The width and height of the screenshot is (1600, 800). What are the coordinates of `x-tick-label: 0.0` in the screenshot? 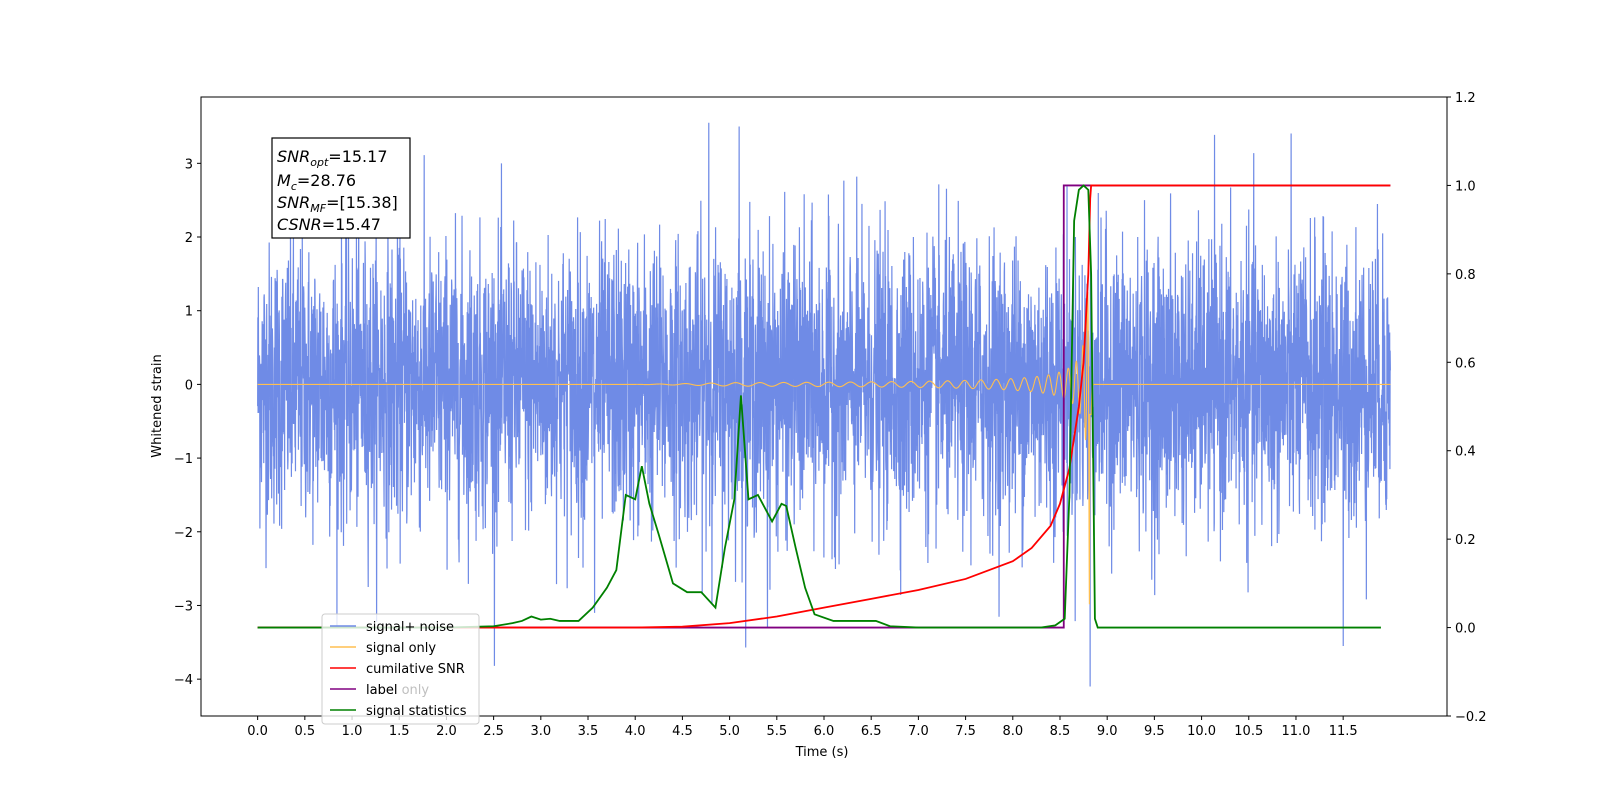 It's located at (257, 731).